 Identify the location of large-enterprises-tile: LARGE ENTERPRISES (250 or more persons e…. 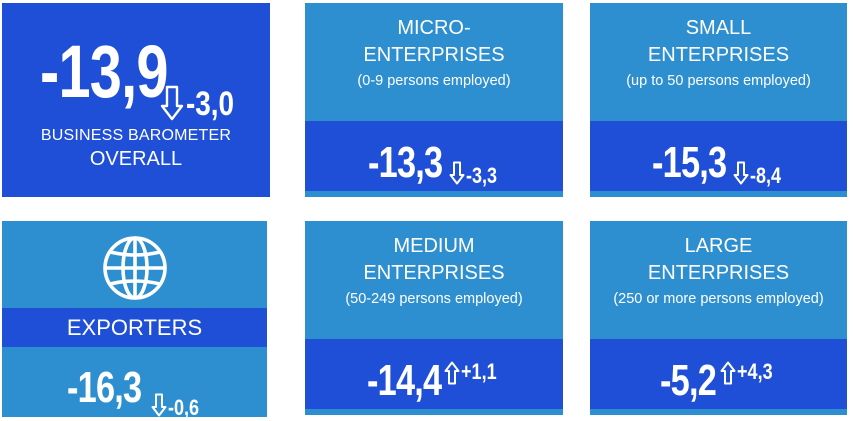
(718, 318).